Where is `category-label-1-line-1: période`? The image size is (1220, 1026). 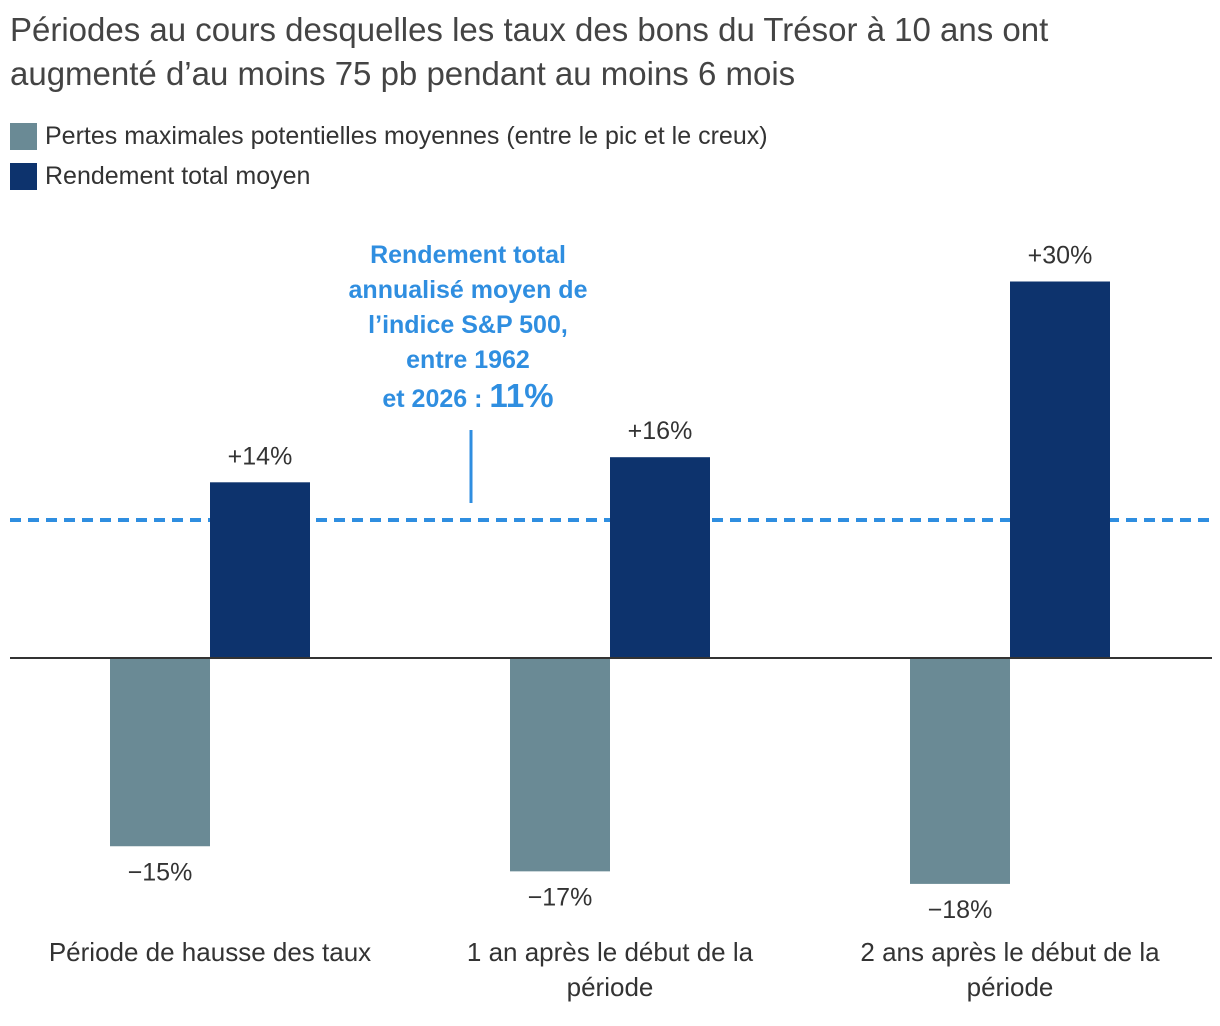 category-label-1-line-1: période is located at coordinates (610, 987).